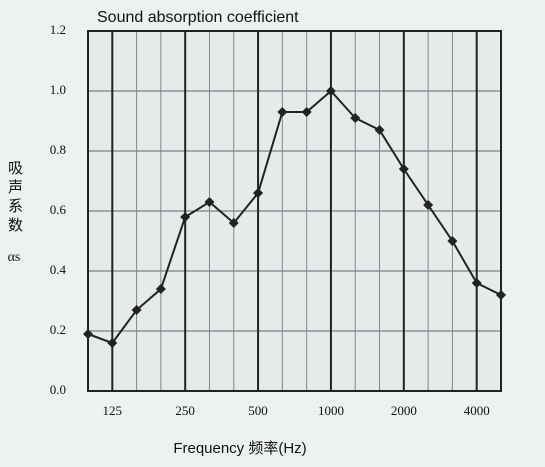 The height and width of the screenshot is (467, 545). What do you see at coordinates (58, 329) in the screenshot?
I see `y-tick-label: 0.2` at bounding box center [58, 329].